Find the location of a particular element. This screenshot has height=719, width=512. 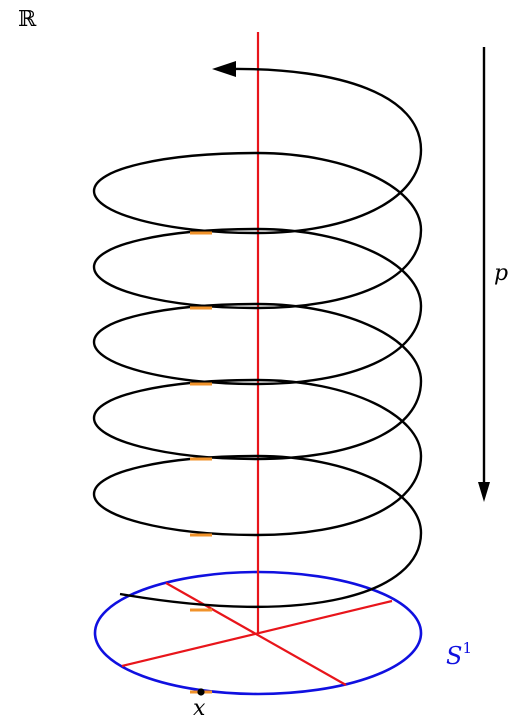

point-label: x is located at coordinates (199, 707).